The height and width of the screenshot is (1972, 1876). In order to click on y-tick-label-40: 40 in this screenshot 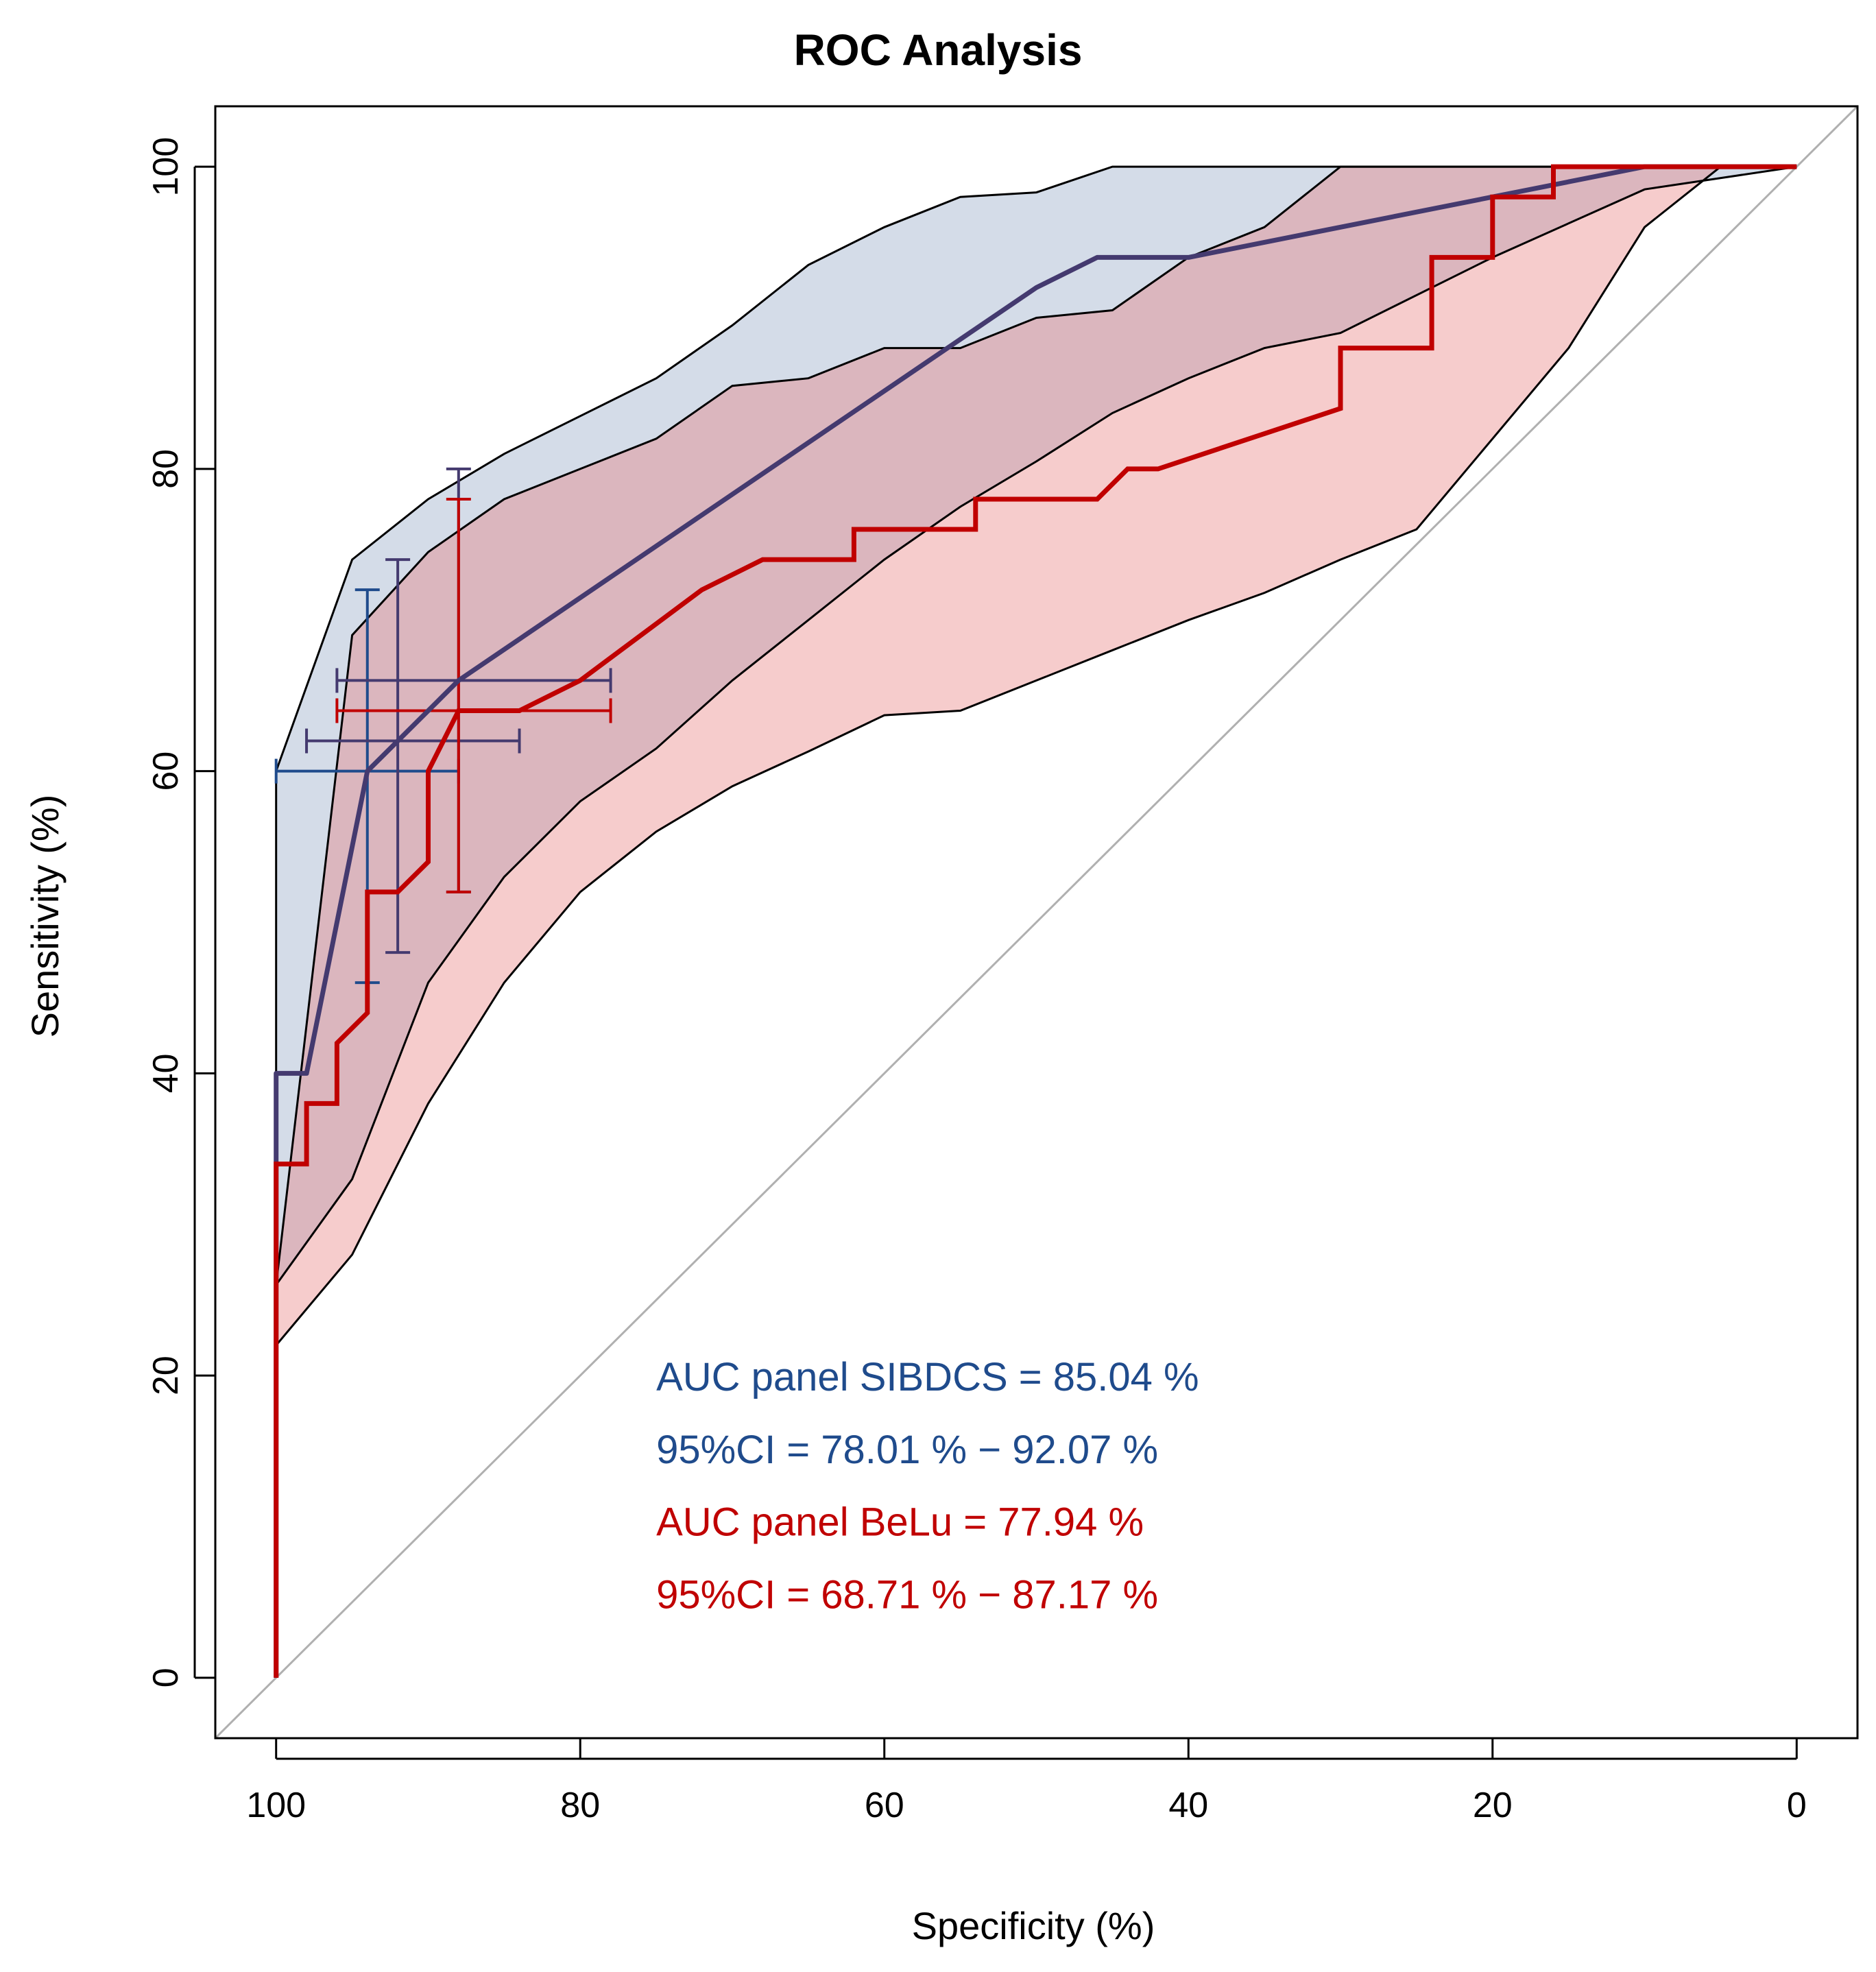, I will do `click(166, 1073)`.